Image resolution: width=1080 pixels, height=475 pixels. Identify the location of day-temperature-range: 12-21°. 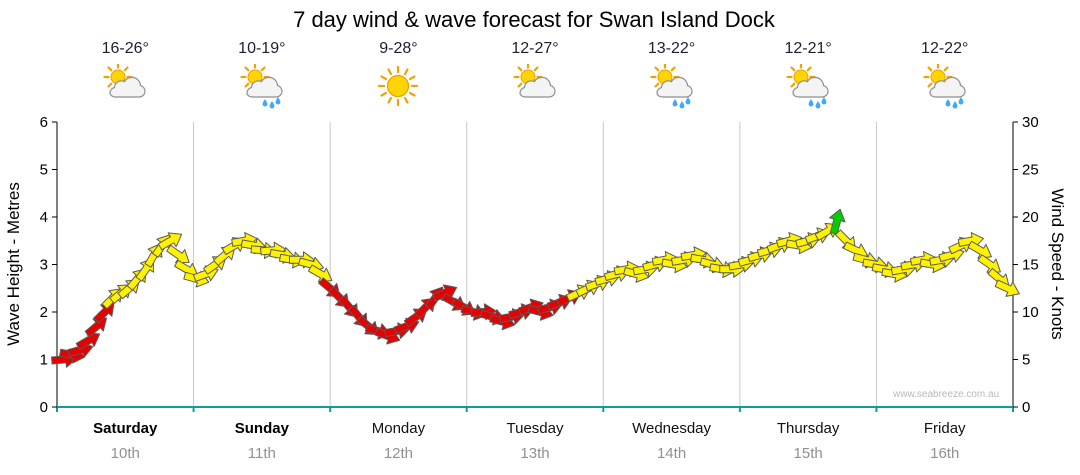
(808, 48).